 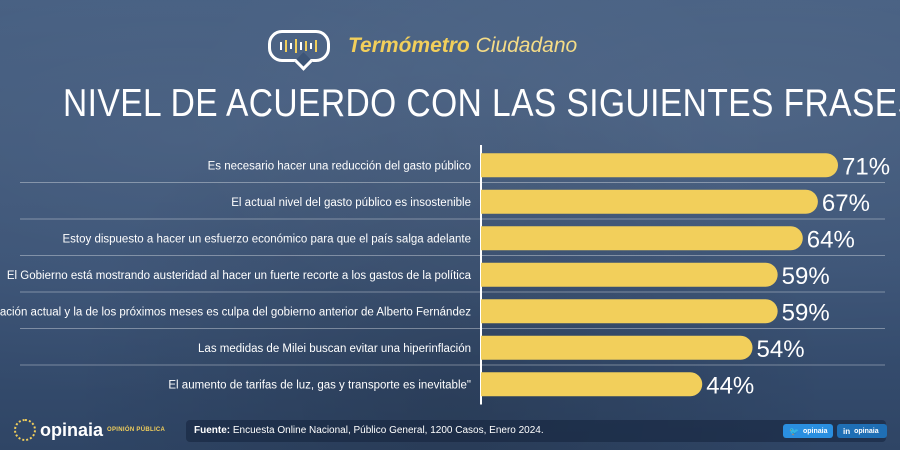 I want to click on footer-bar, so click(x=536, y=431).